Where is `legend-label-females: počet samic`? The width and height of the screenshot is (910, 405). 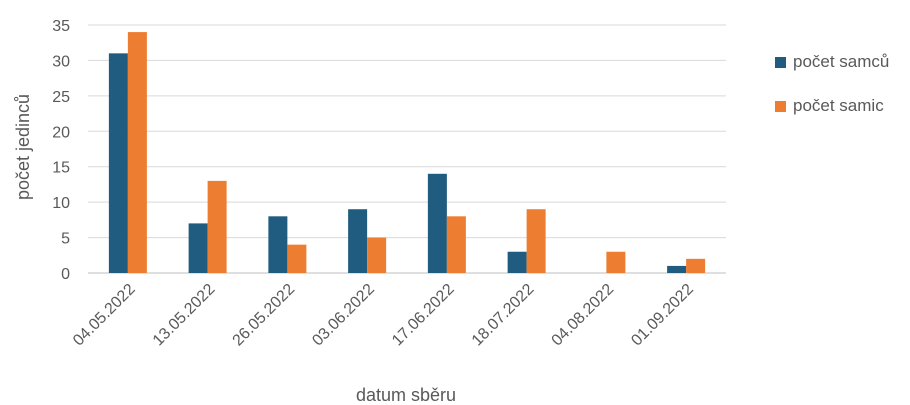
legend-label-females: počet samic is located at coordinates (838, 105).